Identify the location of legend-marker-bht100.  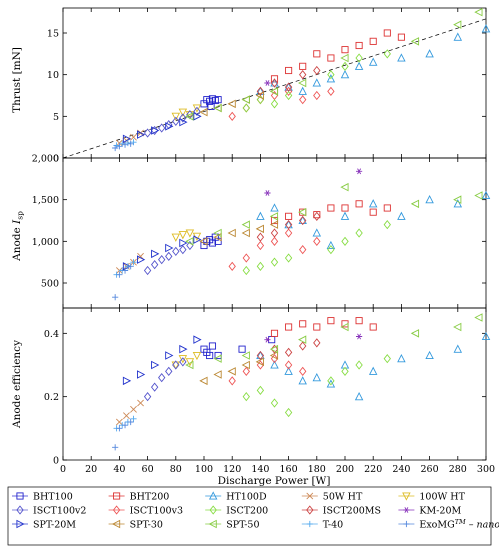
(20, 496).